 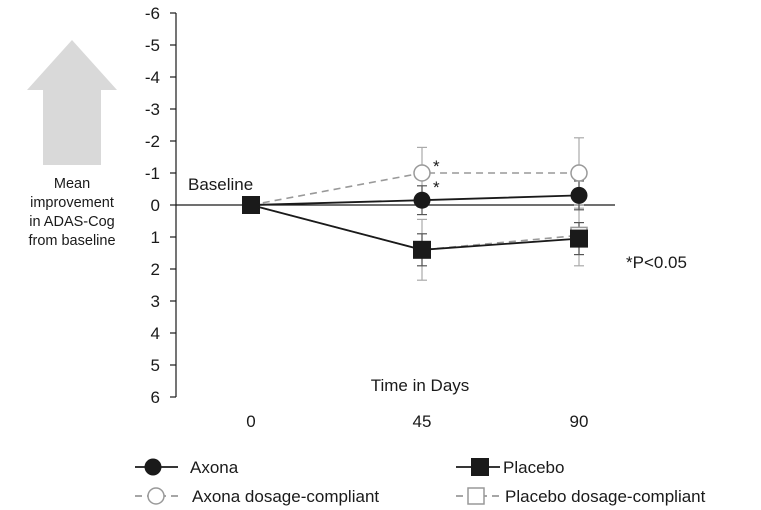 What do you see at coordinates (415, 227) in the screenshot?
I see `series-line` at bounding box center [415, 227].